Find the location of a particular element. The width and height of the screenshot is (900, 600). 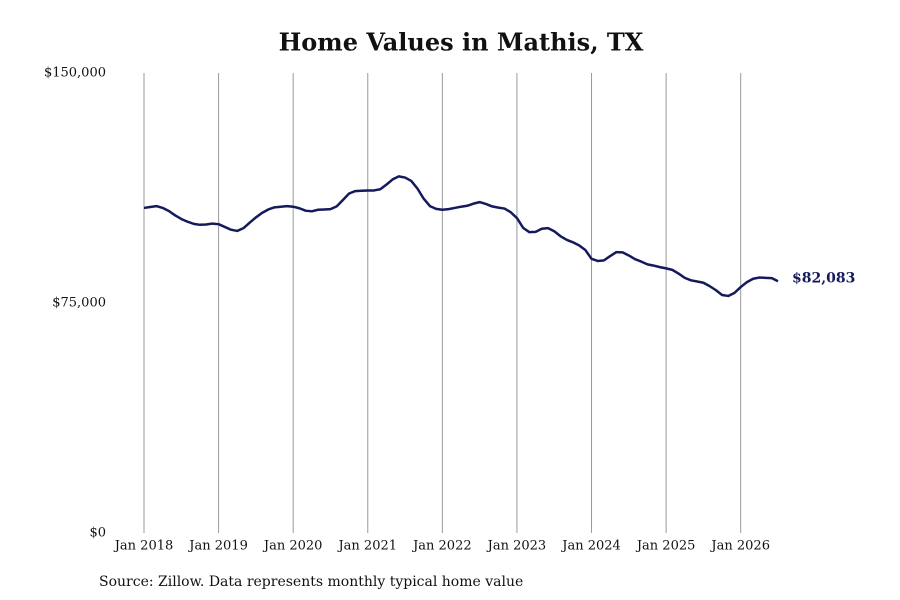

x-tick-label: Jan 2021 is located at coordinates (366, 546).